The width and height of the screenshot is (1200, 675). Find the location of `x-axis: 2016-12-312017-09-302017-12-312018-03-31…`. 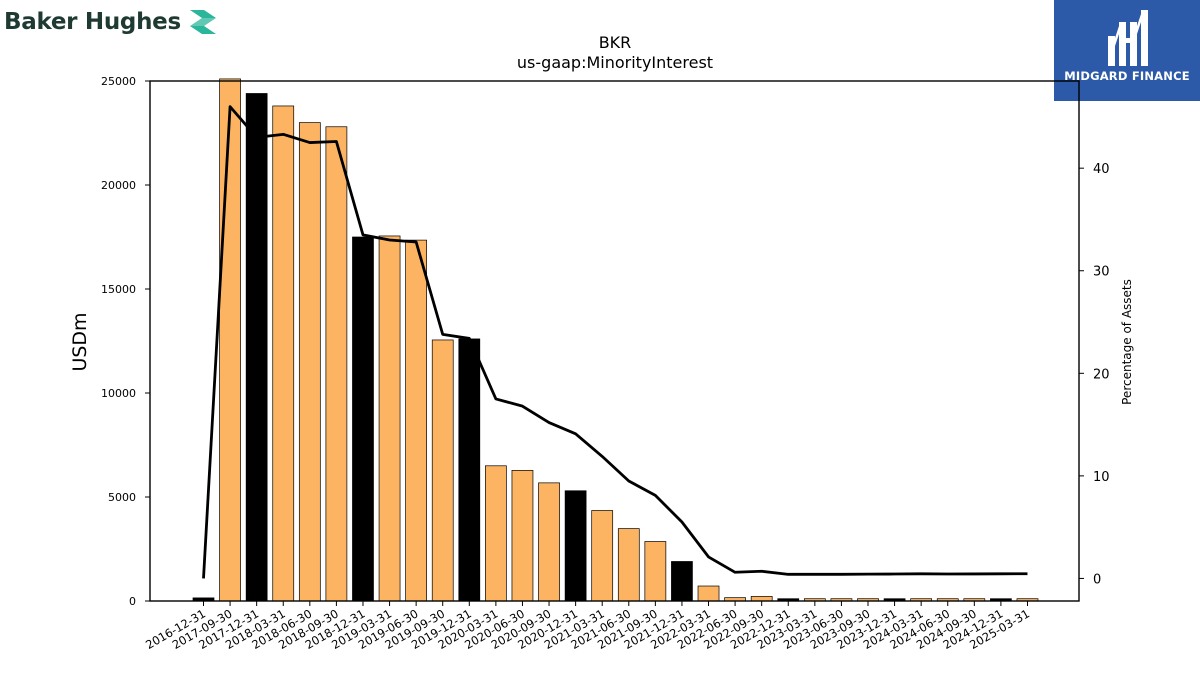

x-axis: 2016-12-312017-09-302017-12-312018-03-31… is located at coordinates (587, 626).